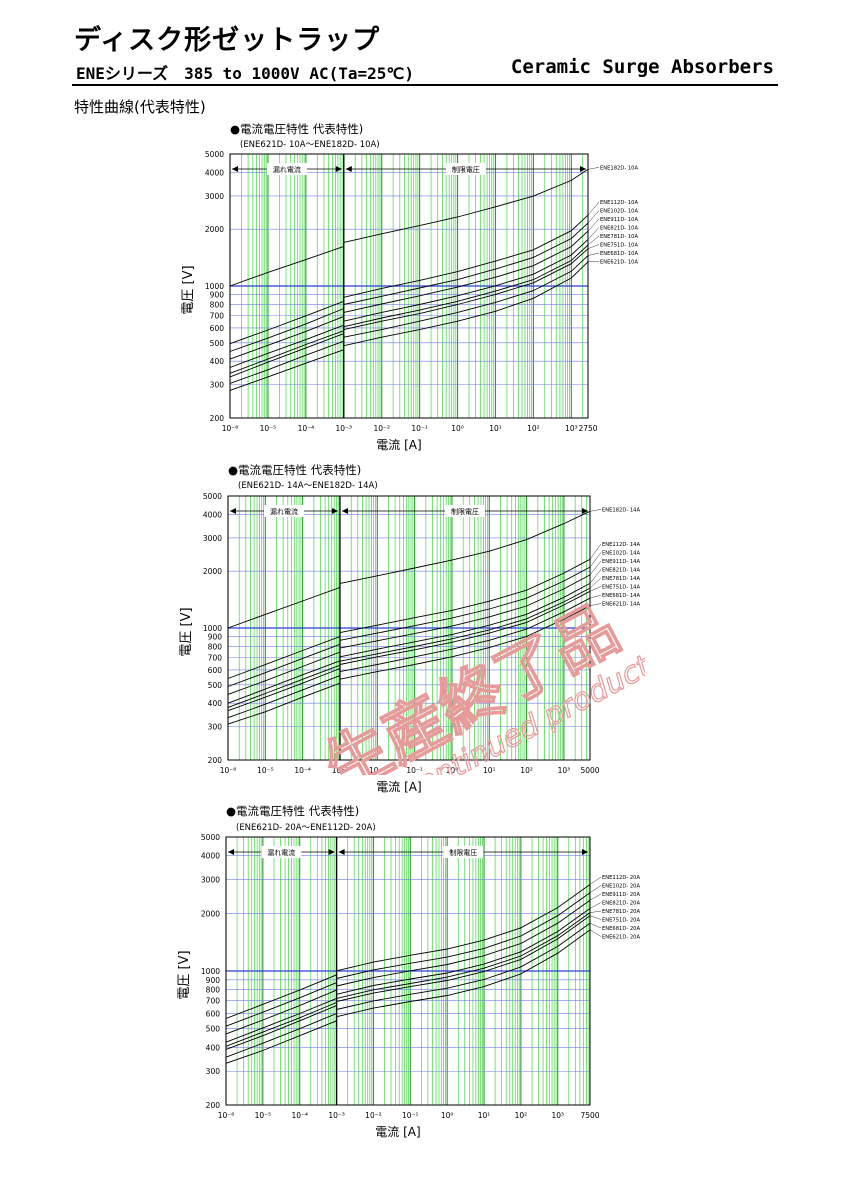  What do you see at coordinates (292, 811) in the screenshot?
I see `chart-title: ●電流電圧特性 代表特性)` at bounding box center [292, 811].